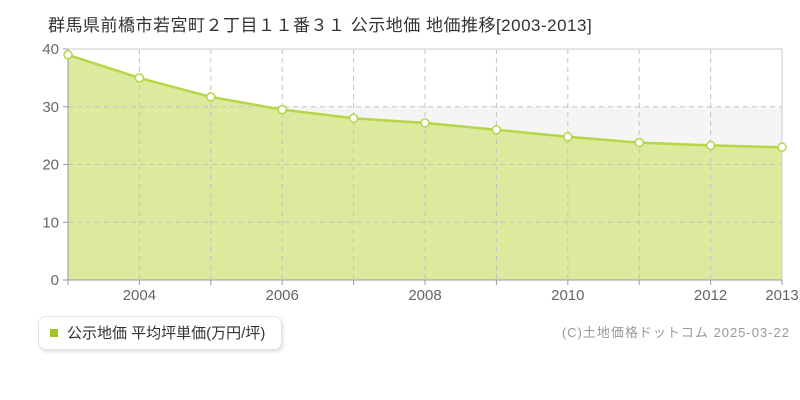 This screenshot has height=400, width=800. What do you see at coordinates (50, 222) in the screenshot?
I see `y-tick-label: 10` at bounding box center [50, 222].